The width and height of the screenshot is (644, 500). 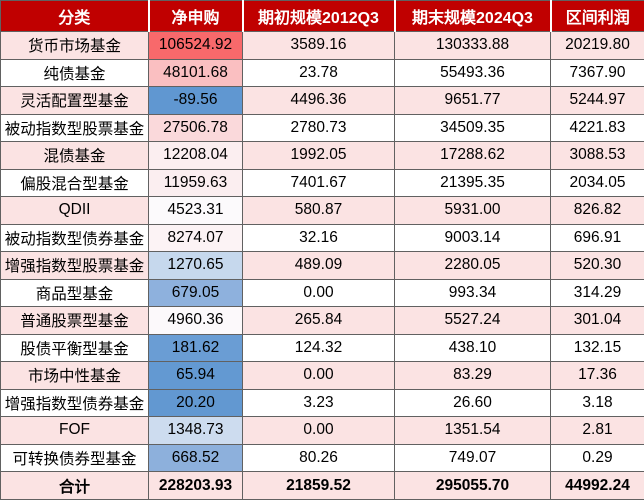 I want to click on net-subscription-cell: 4960.36, so click(x=195, y=320).